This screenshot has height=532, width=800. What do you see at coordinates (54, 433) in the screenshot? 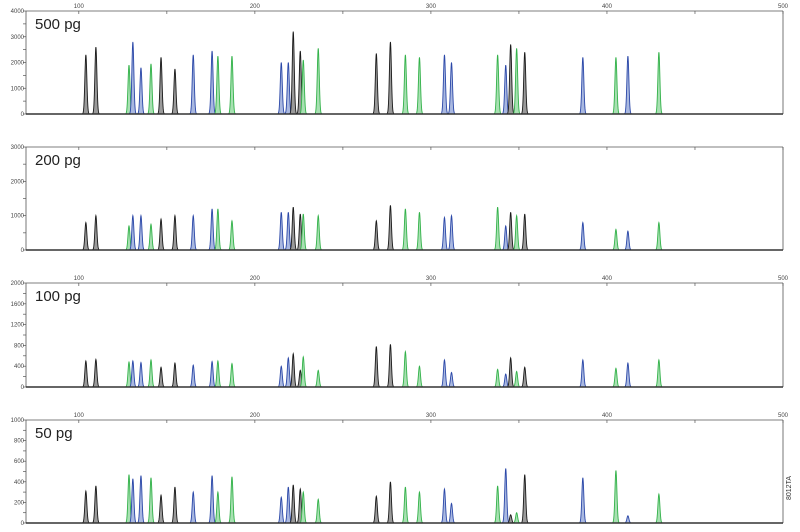
I see `panel-title: 50 pg` at bounding box center [54, 433].